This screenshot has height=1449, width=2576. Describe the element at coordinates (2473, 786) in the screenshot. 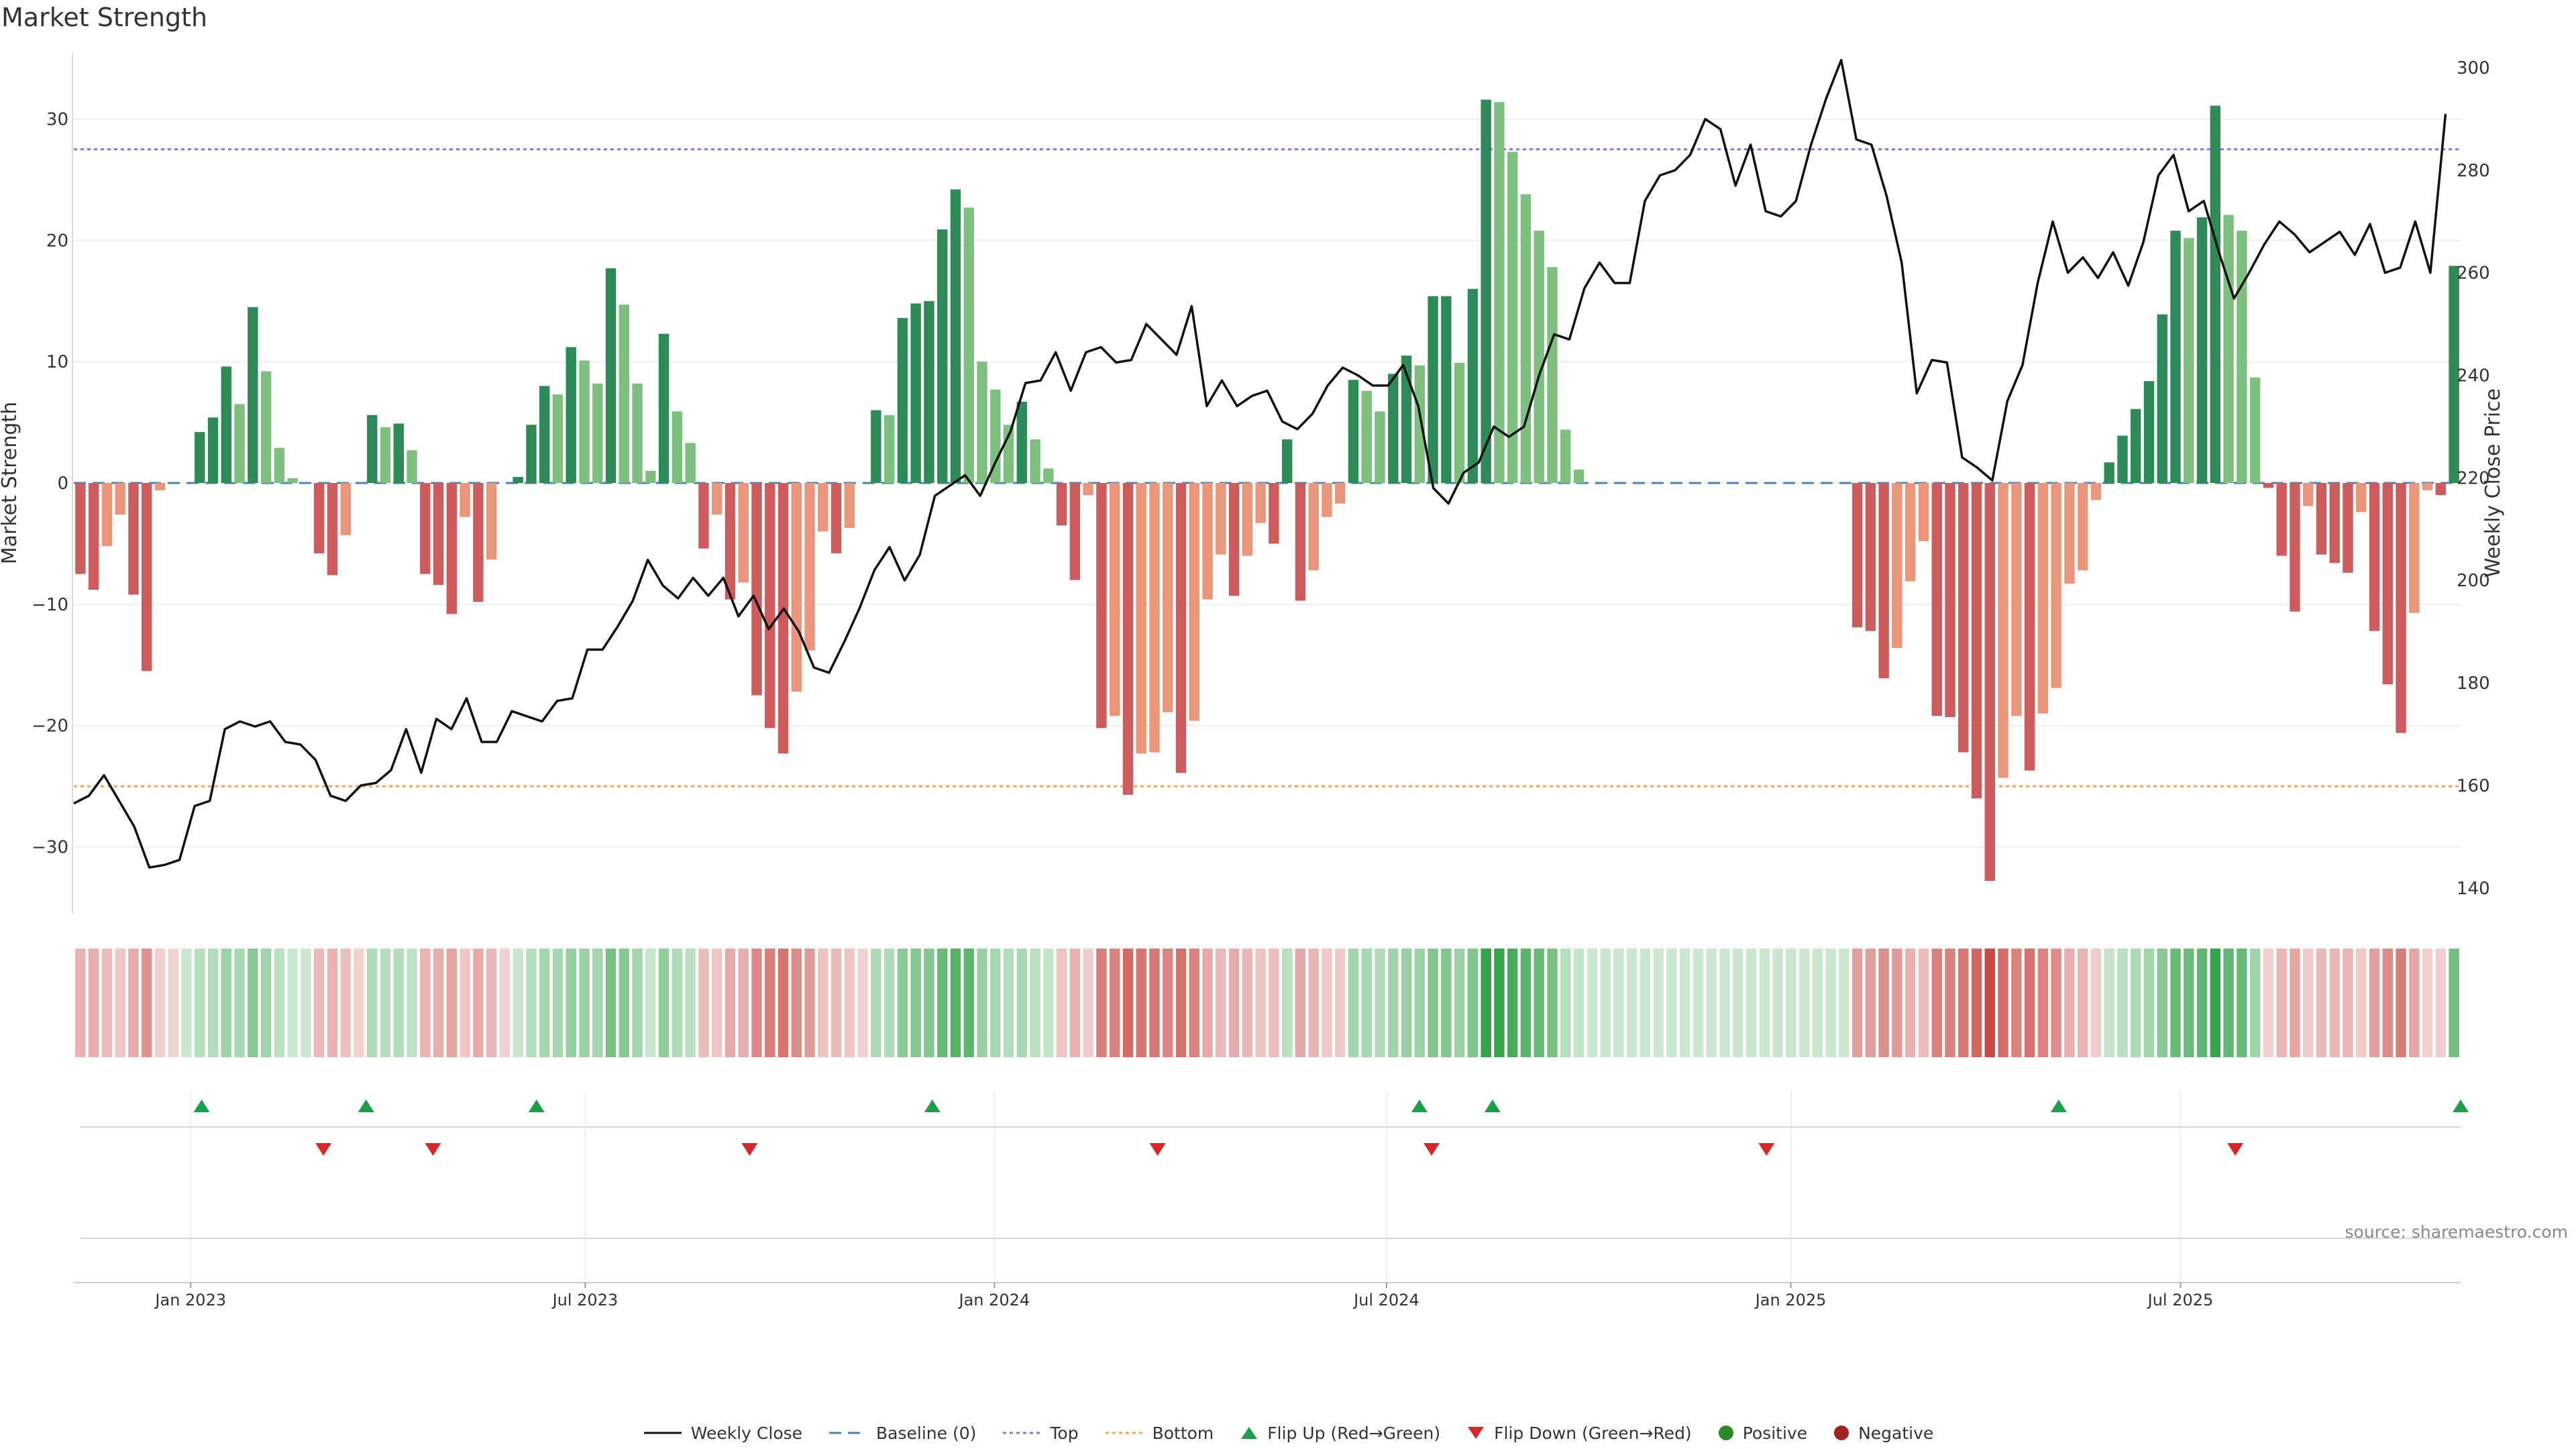

I see `y2-tick-label: 160` at that location.